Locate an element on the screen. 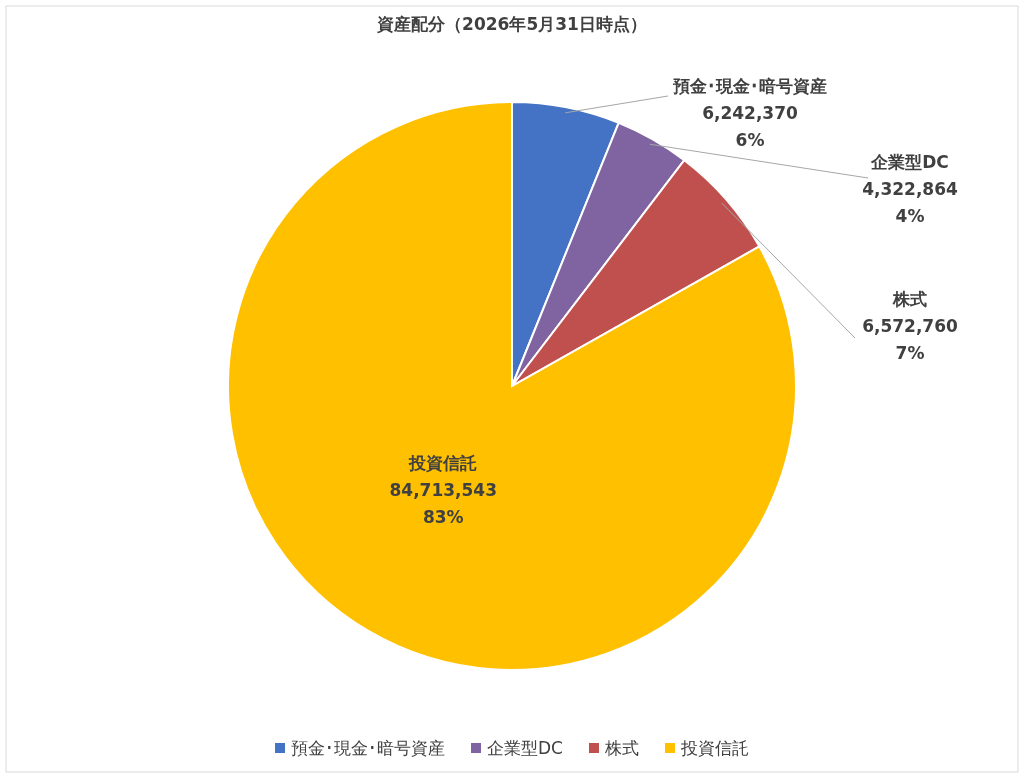  data-label: 6,242,370 6% is located at coordinates (750, 126).